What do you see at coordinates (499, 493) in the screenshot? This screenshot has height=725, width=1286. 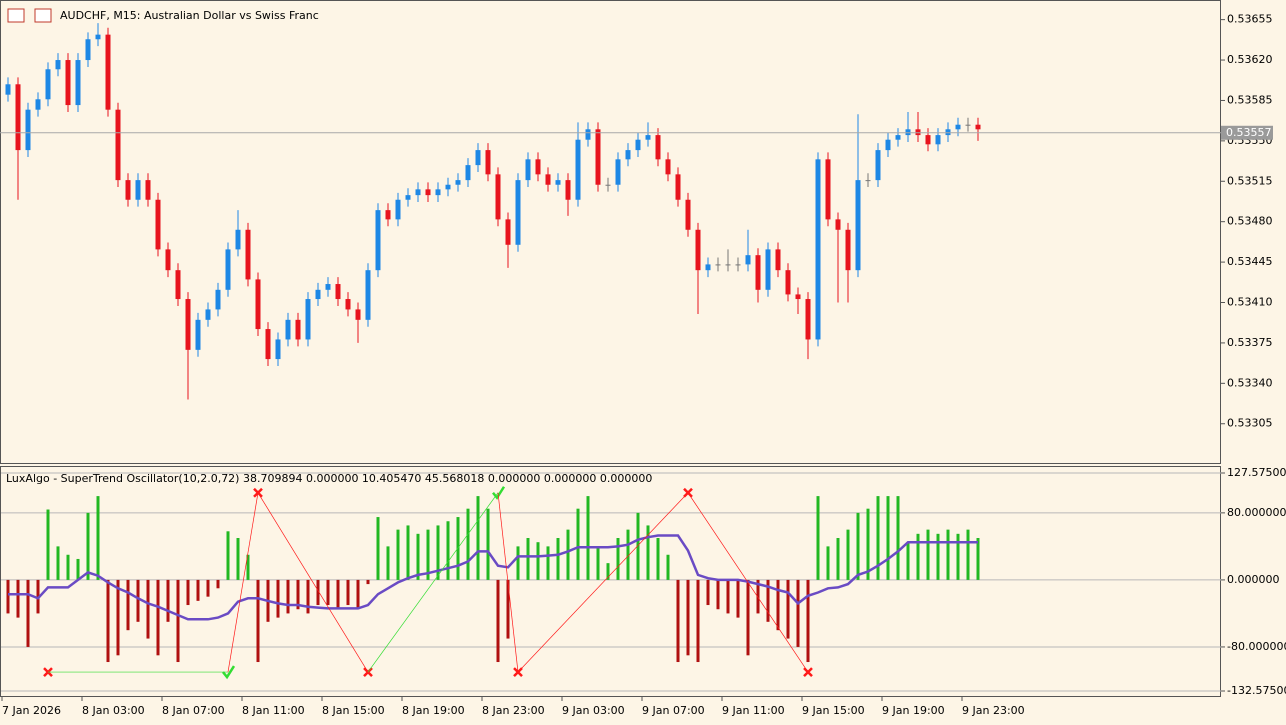 I see `signal-check` at bounding box center [499, 493].